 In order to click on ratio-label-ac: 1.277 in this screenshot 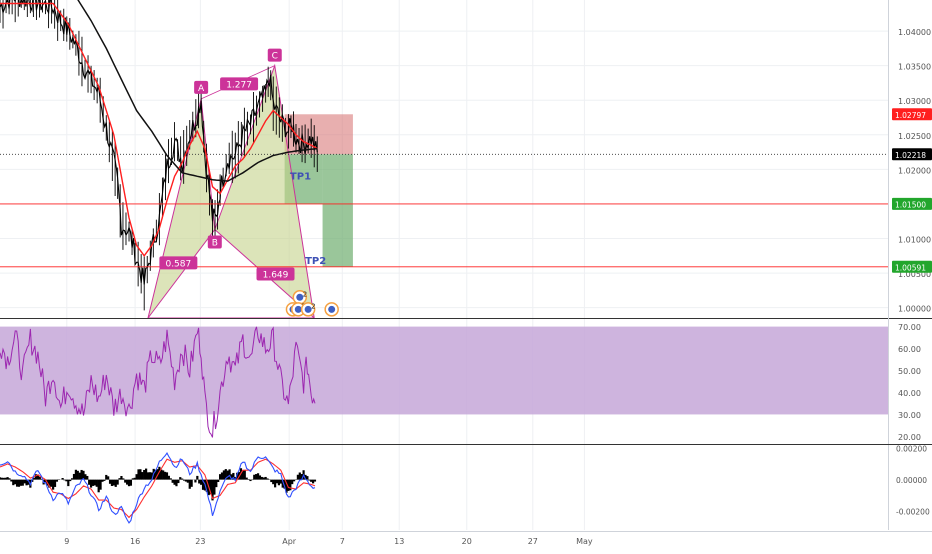, I will do `click(239, 85)`.